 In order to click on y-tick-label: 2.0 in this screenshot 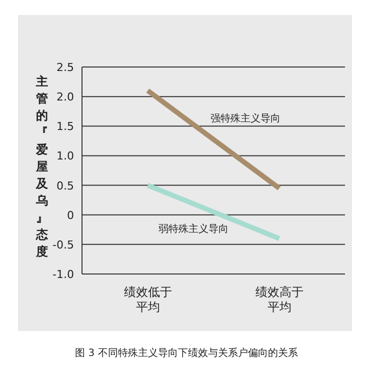, I will do `click(65, 97)`.